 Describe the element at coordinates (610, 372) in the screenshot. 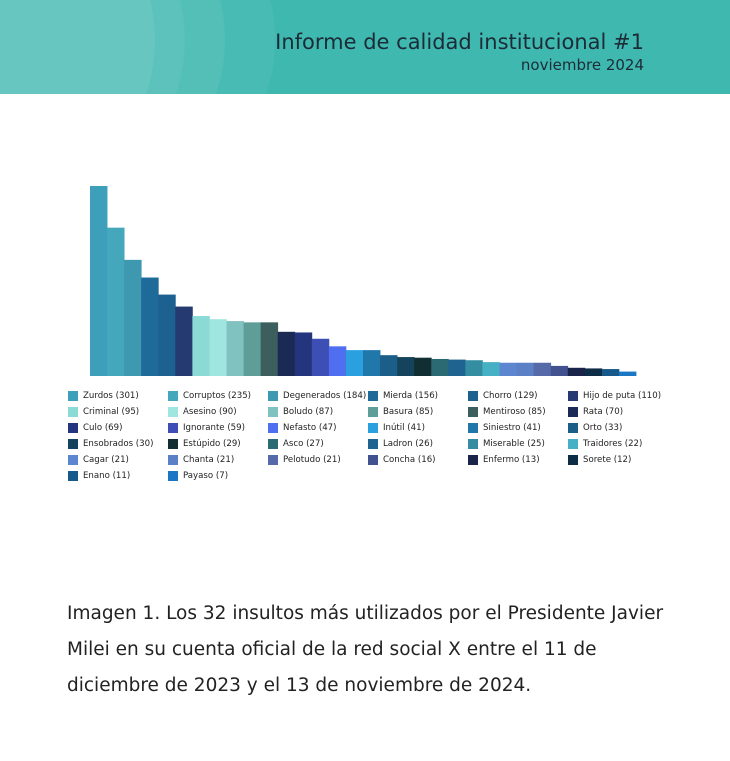

I see `bar-enano` at that location.